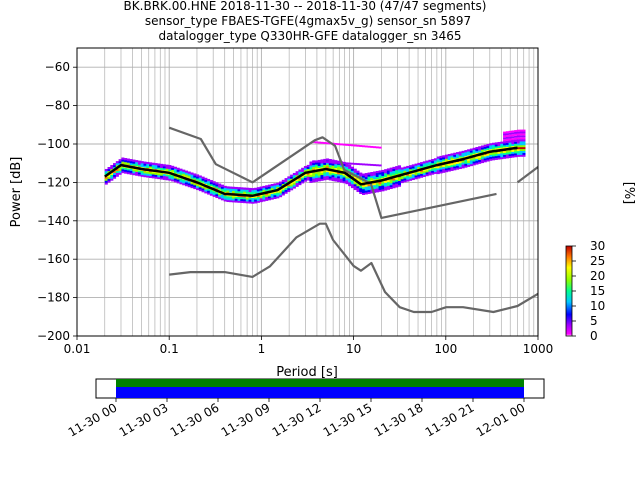 The width and height of the screenshot is (640, 480). What do you see at coordinates (144, 419) in the screenshot?
I see `timeline-tick-label: 11-30 03` at bounding box center [144, 419].